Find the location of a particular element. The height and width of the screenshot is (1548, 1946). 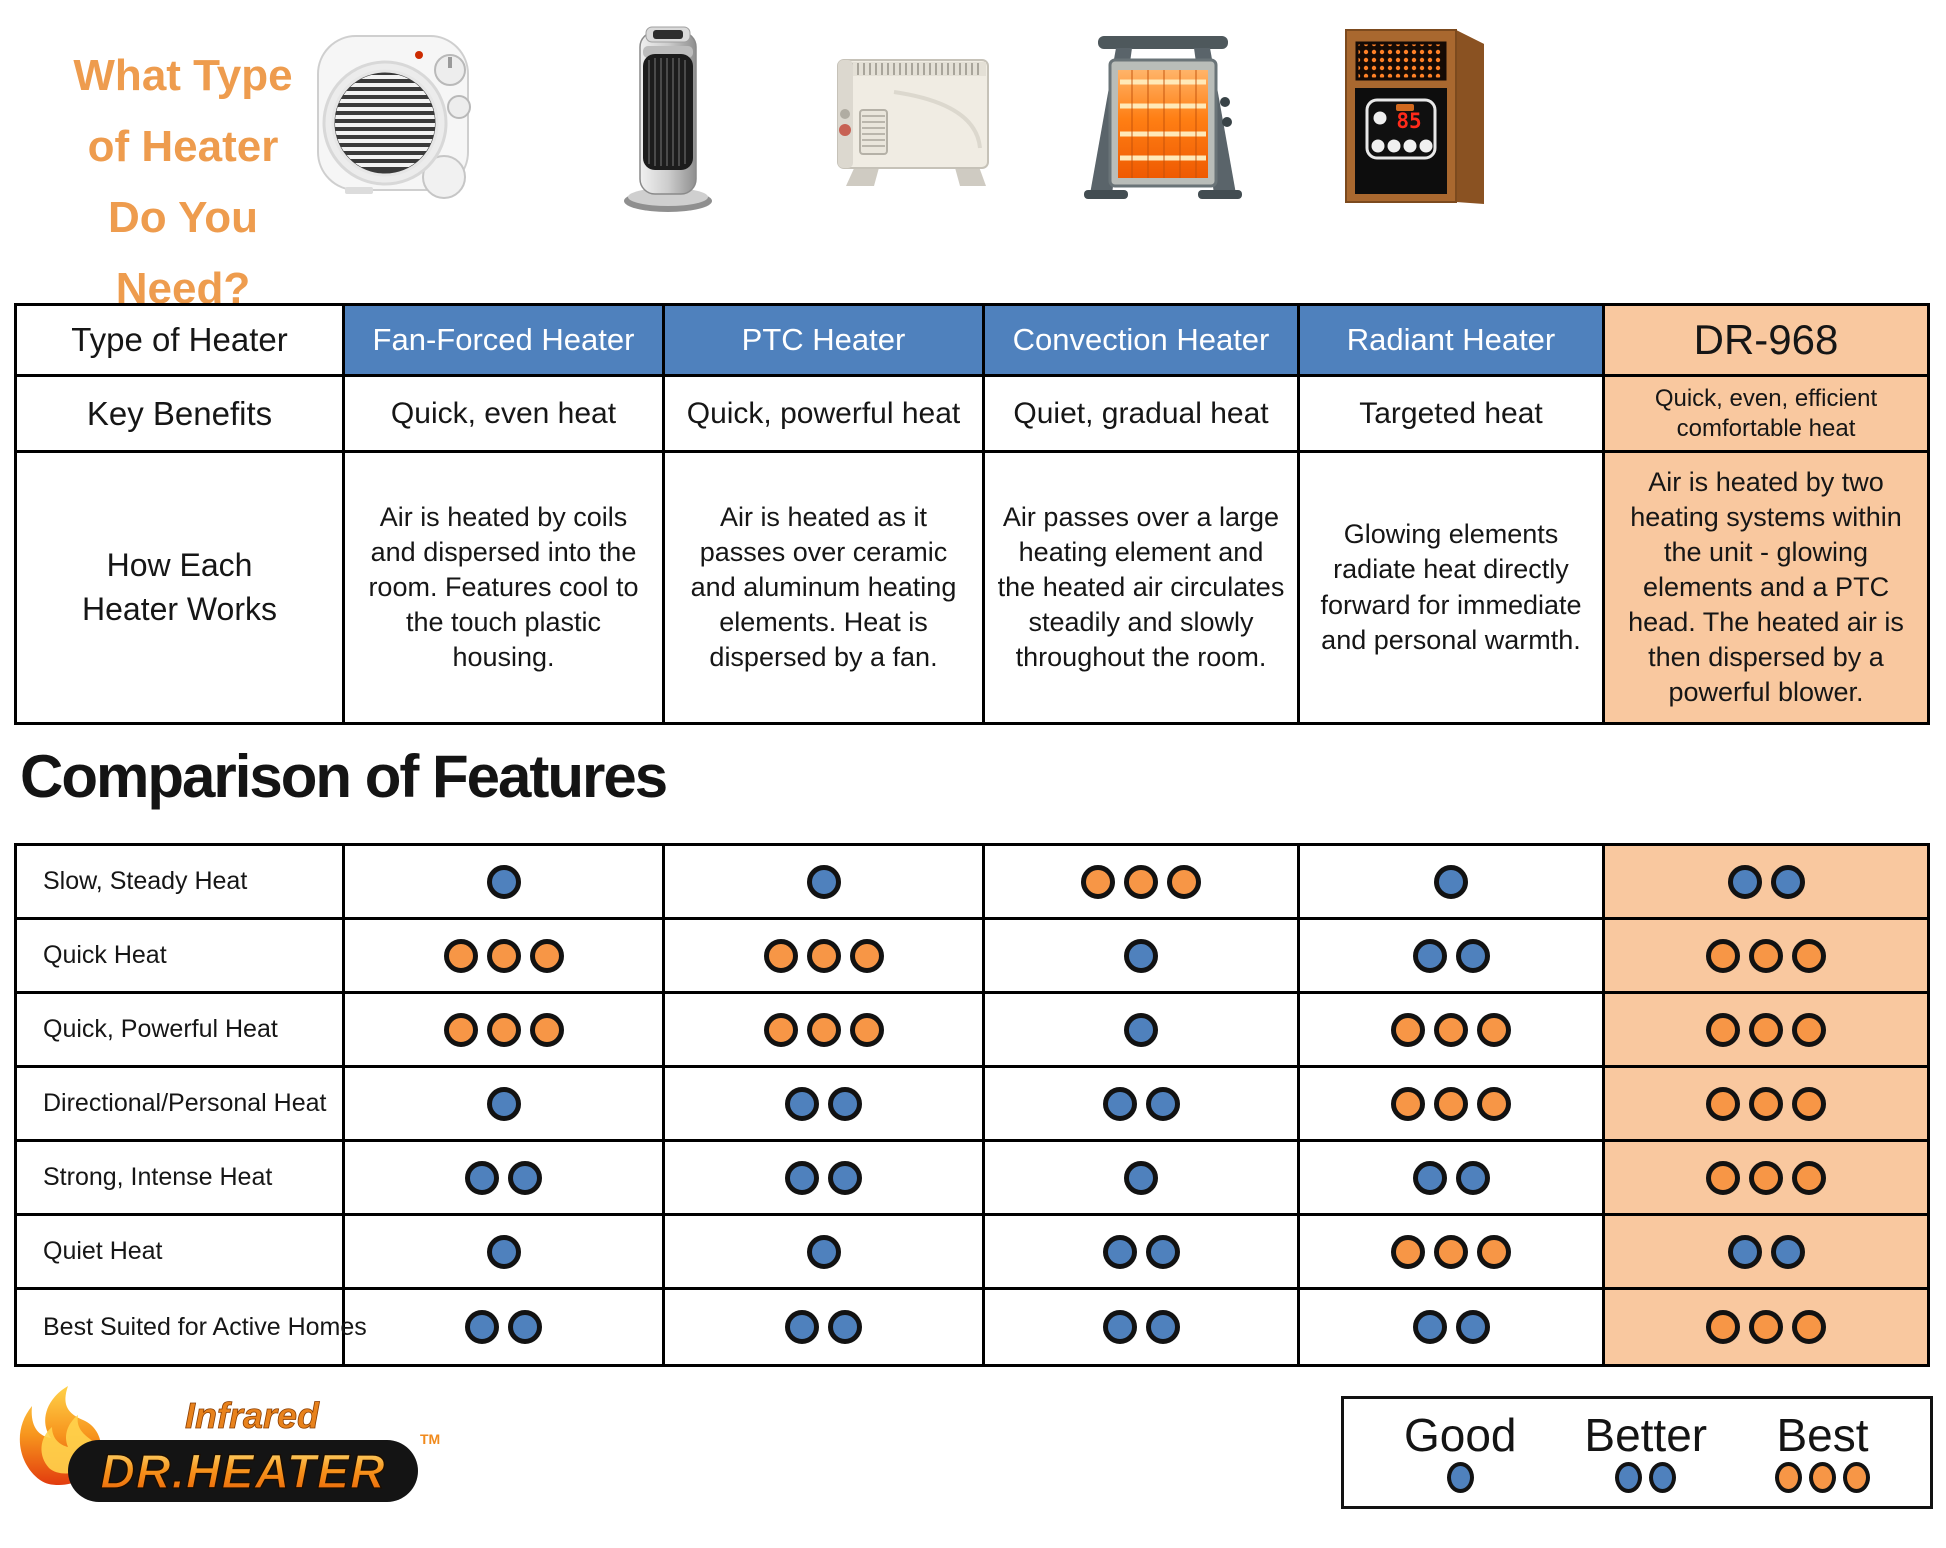

legend-item-good: Good is located at coordinates (1460, 1452).